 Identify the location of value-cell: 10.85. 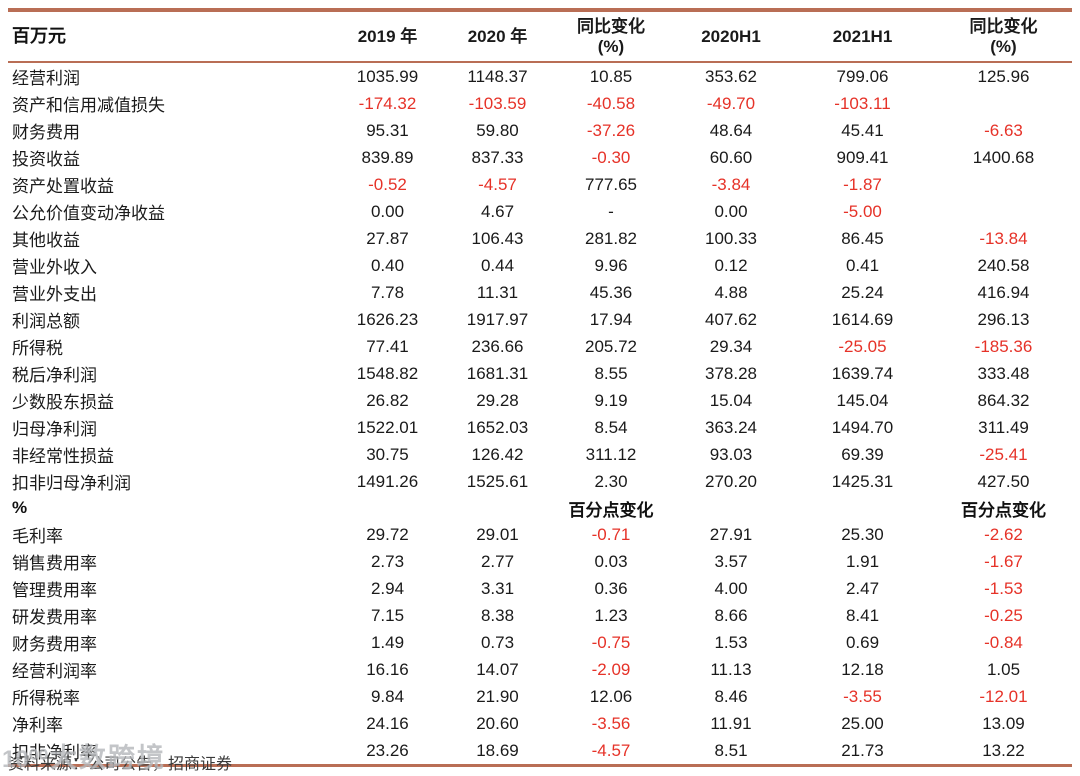
(611, 76).